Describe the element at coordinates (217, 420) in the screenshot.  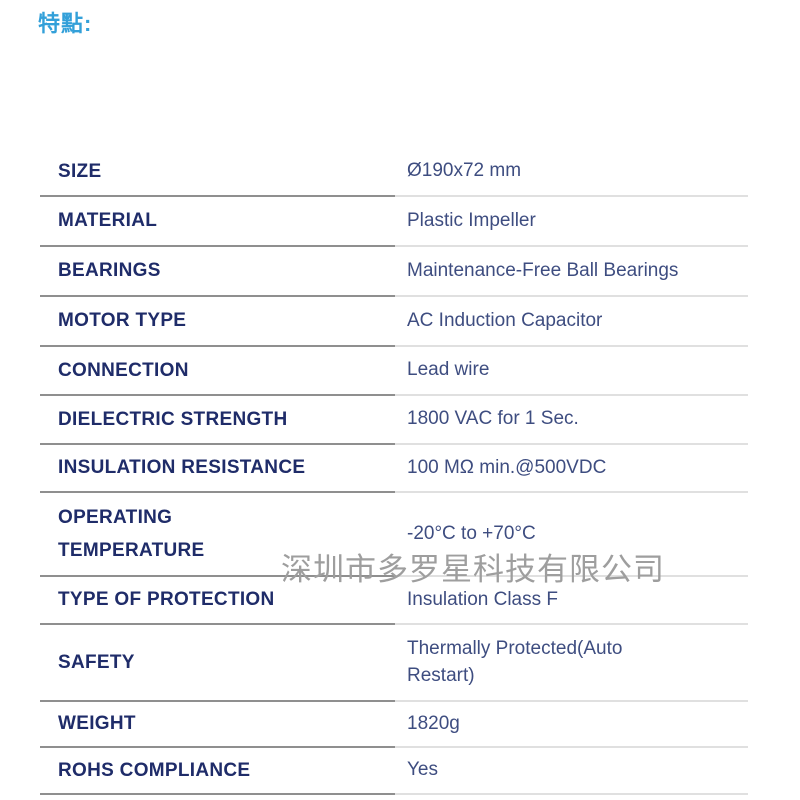
I see `spec-label: DIELECTRIC STRENGTH` at that location.